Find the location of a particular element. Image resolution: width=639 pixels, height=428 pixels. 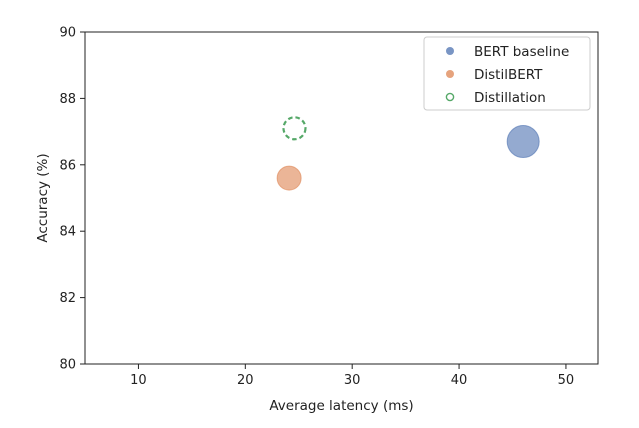

legend-marker-distilbert is located at coordinates (450, 74).